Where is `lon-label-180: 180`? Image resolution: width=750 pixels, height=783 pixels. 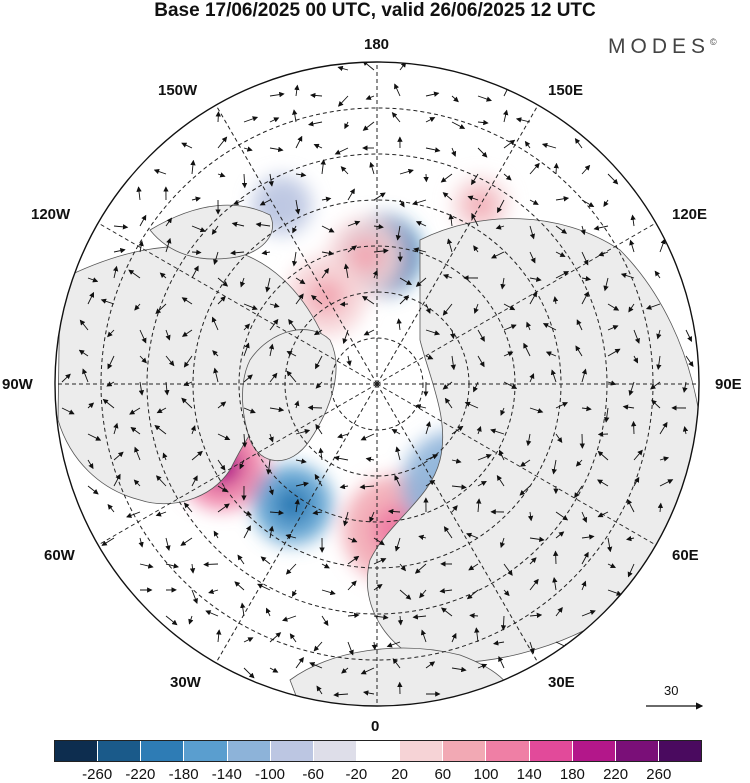 lon-label-180: 180 is located at coordinates (377, 44).